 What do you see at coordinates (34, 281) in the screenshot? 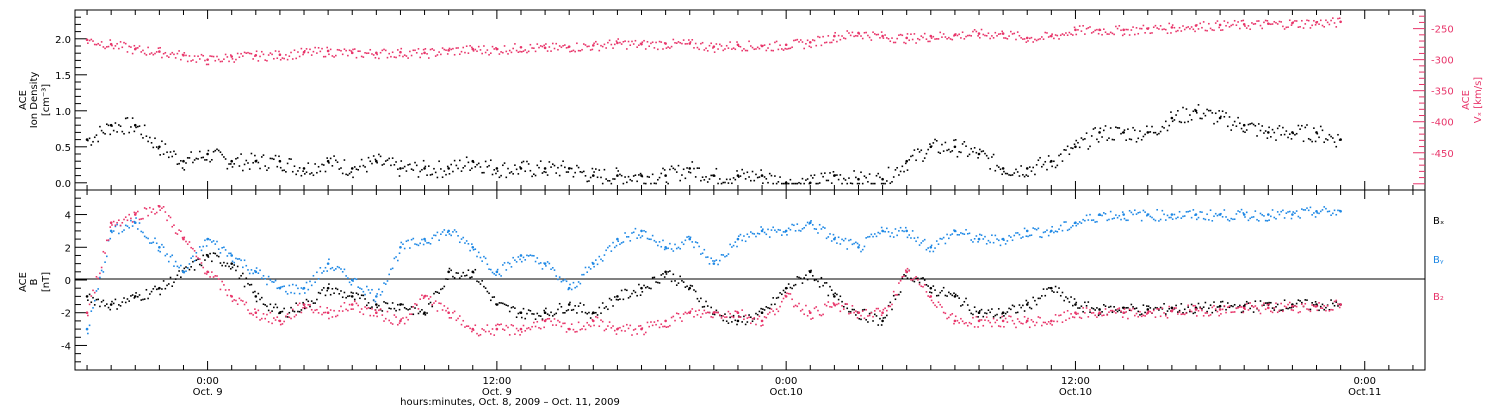
I see `bottom-ylabel-2: B` at bounding box center [34, 281].